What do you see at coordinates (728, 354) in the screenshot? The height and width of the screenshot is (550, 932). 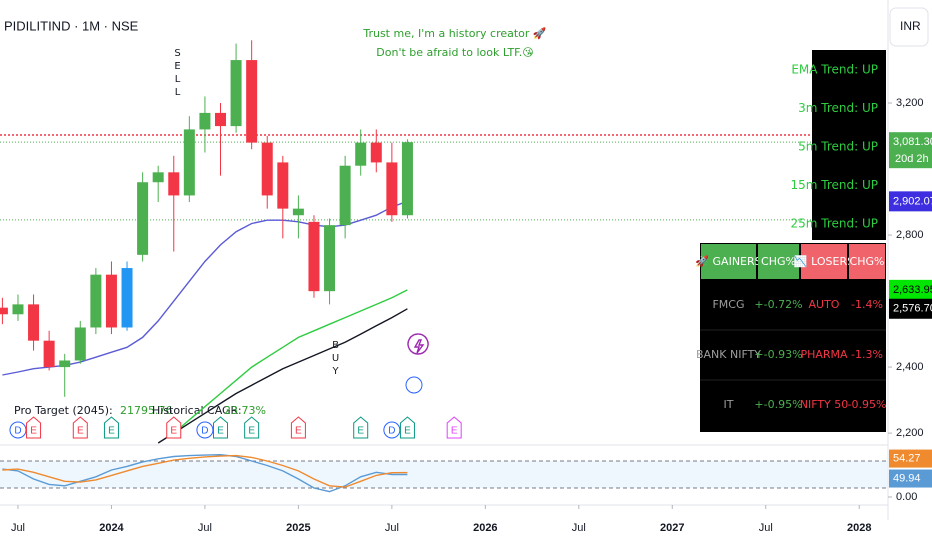 I see `cell-text: BANK NIFTY` at bounding box center [728, 354].